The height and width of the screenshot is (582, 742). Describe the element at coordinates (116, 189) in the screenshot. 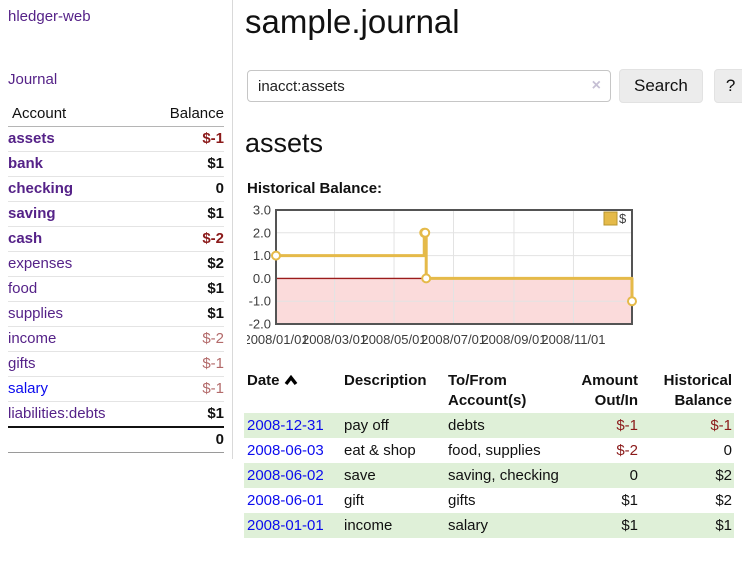

I see `account-row: checking 0` at that location.